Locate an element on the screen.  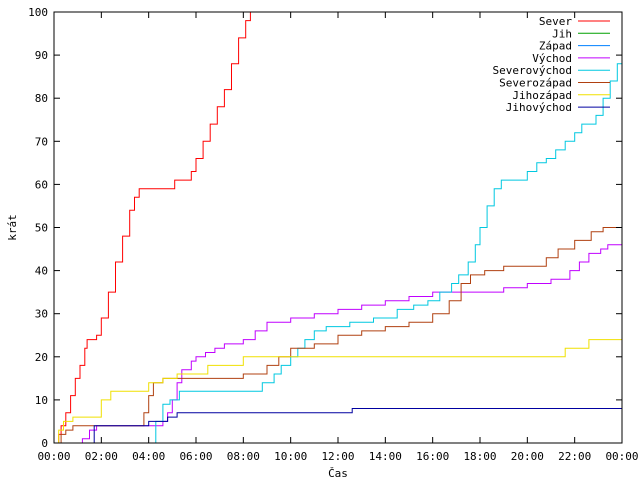
x-tick-label: 12:00 is located at coordinates (337, 456).